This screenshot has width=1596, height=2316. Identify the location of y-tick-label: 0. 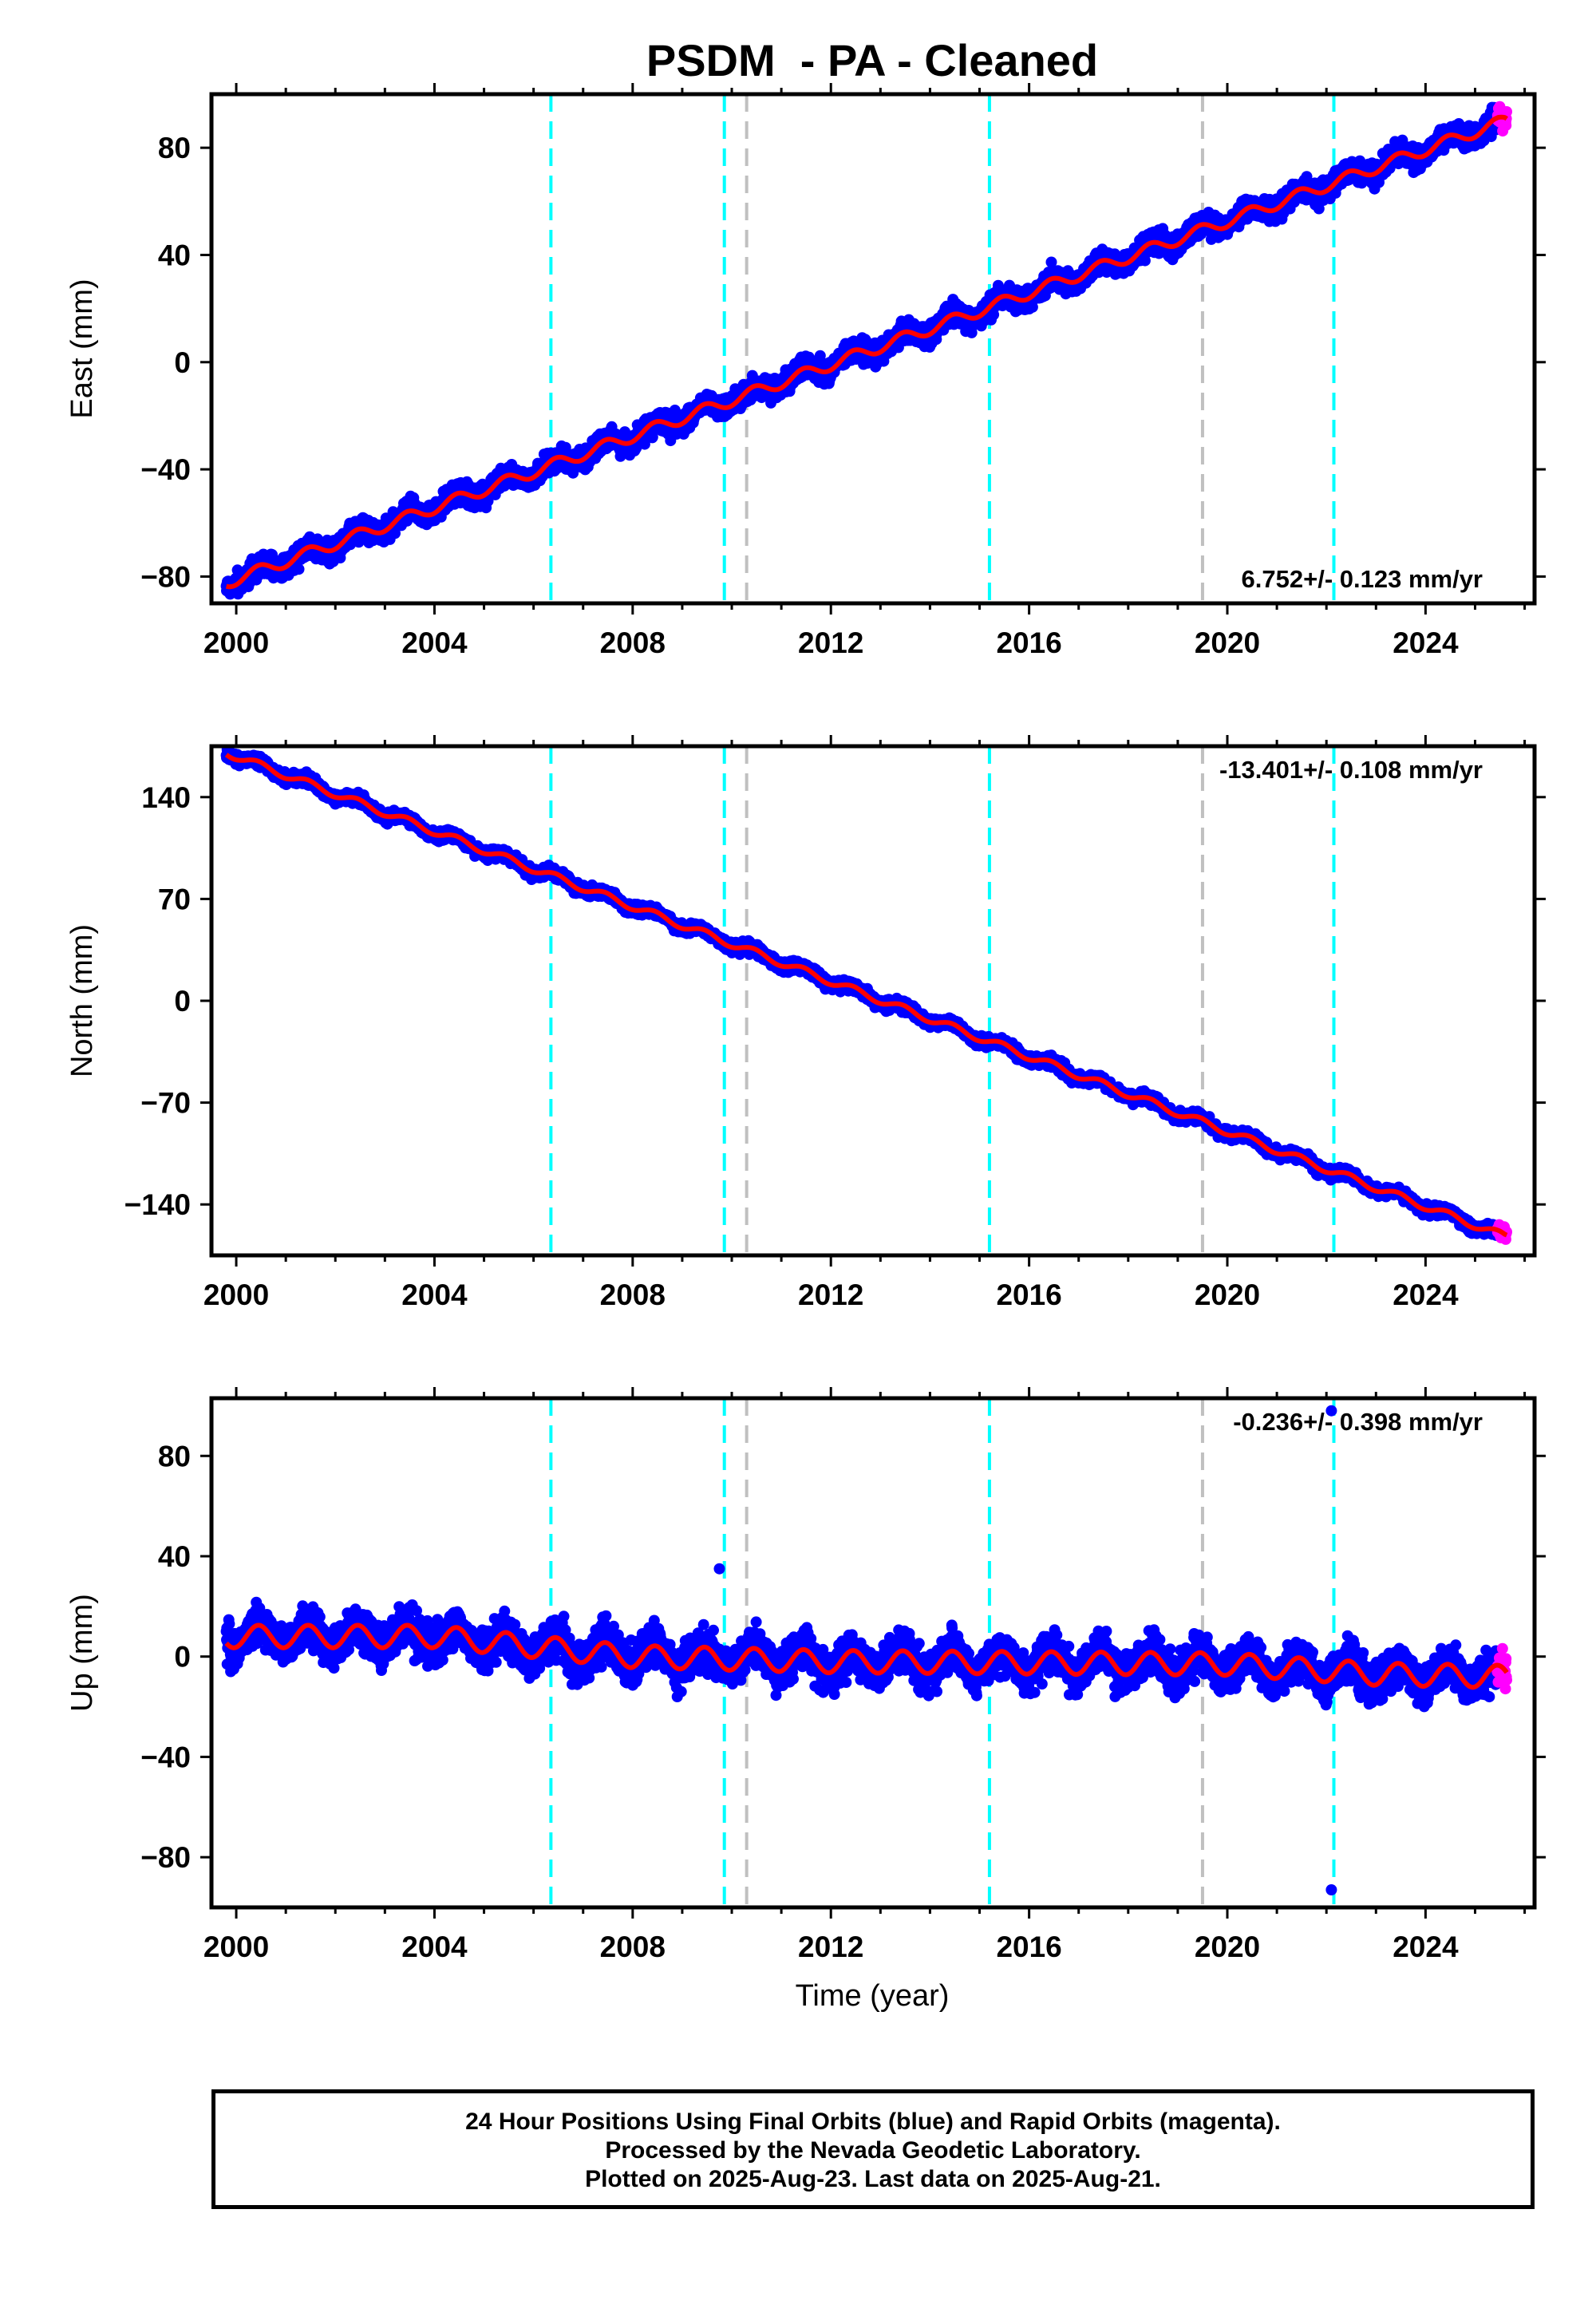
(182, 362).